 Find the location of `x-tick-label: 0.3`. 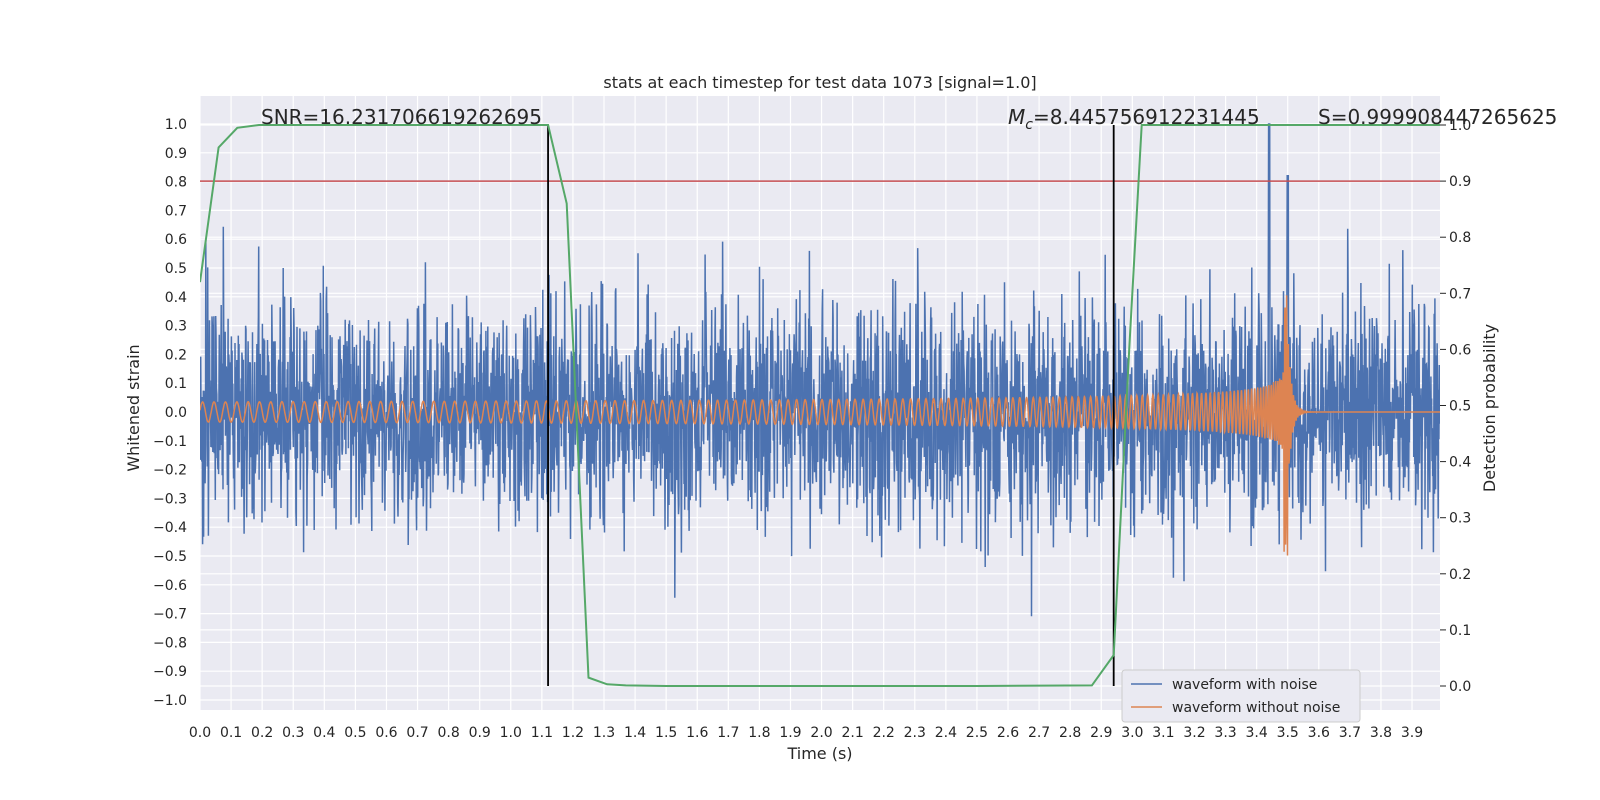

x-tick-label: 0.3 is located at coordinates (293, 733).